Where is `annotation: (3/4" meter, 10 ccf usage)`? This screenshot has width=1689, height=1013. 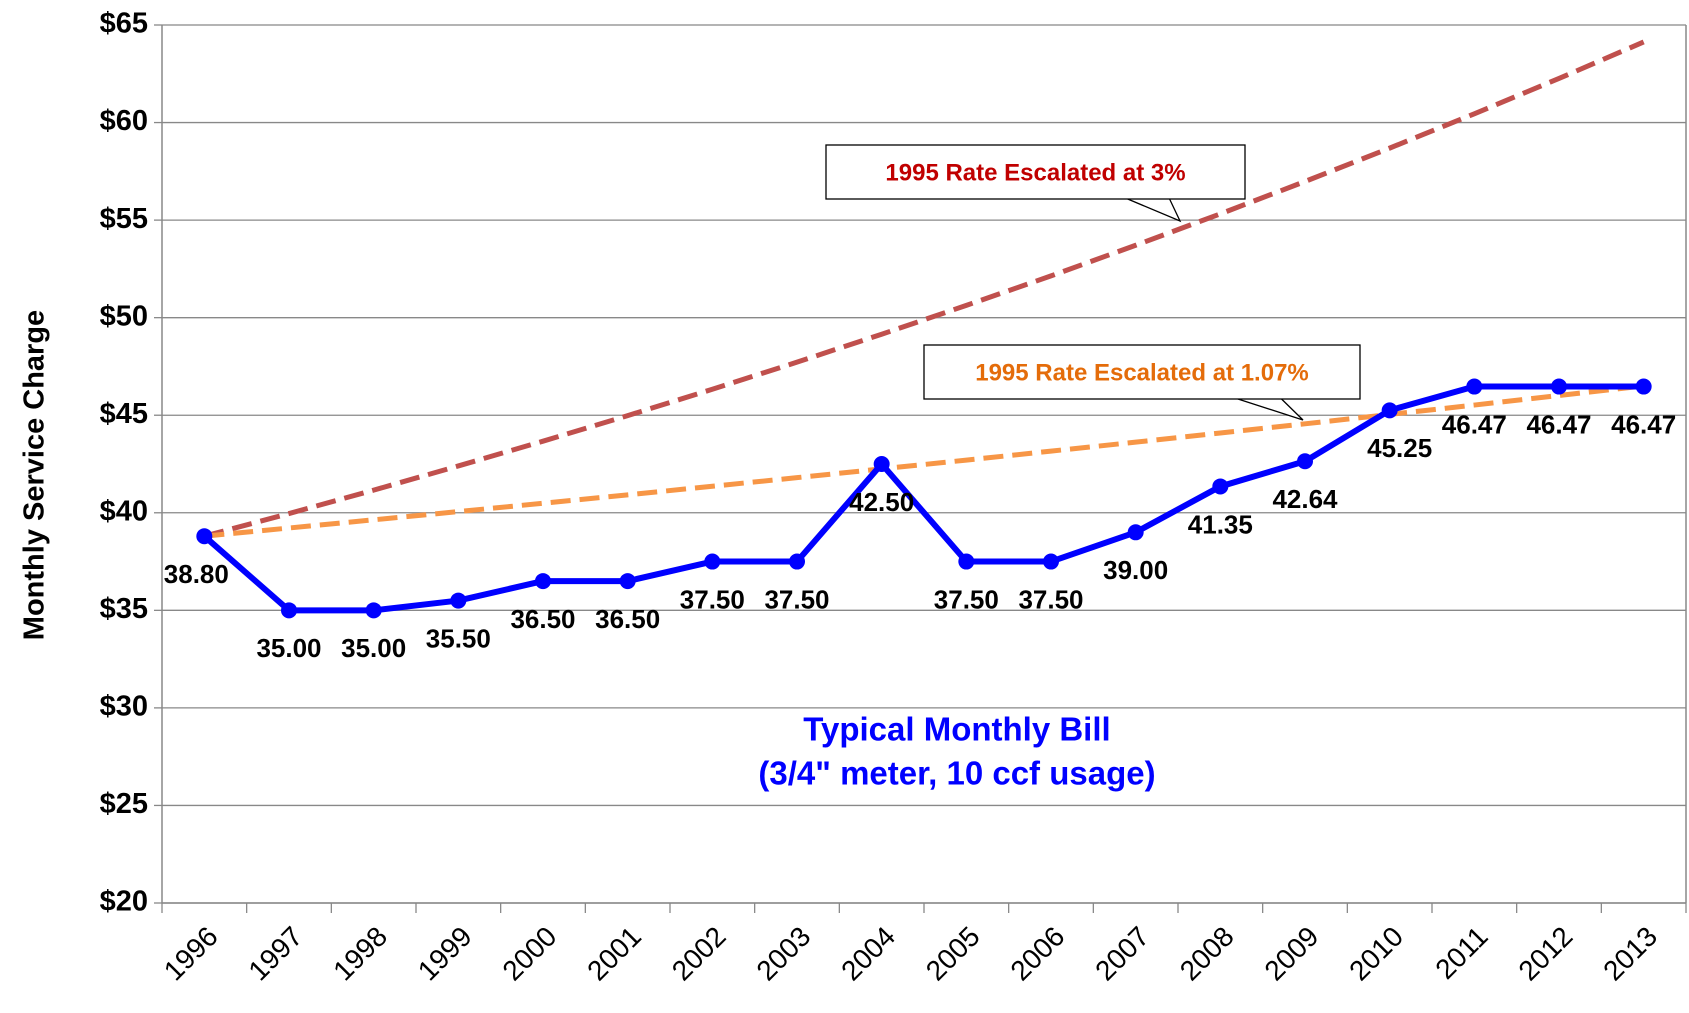 annotation: (3/4" meter, 10 ccf usage) is located at coordinates (956, 773).